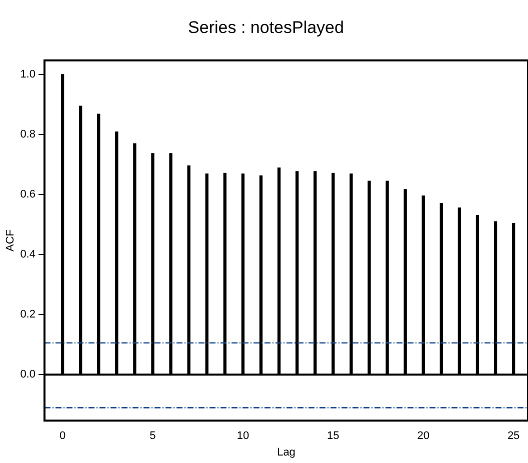 This screenshot has width=528, height=463. Describe the element at coordinates (286, 452) in the screenshot. I see `x-axis-title: Lag` at that location.